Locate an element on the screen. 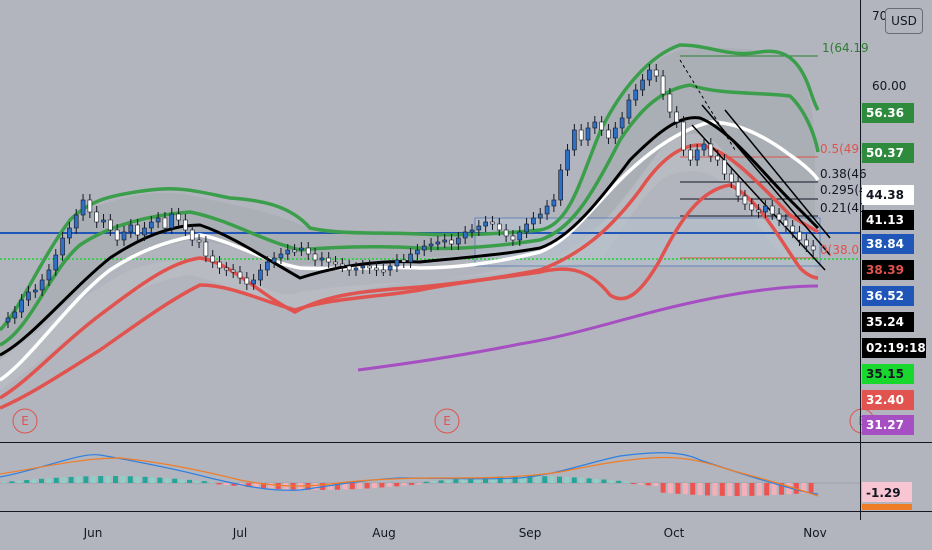 This screenshot has height=550, width=932. time-label: Jul is located at coordinates (239, 533).